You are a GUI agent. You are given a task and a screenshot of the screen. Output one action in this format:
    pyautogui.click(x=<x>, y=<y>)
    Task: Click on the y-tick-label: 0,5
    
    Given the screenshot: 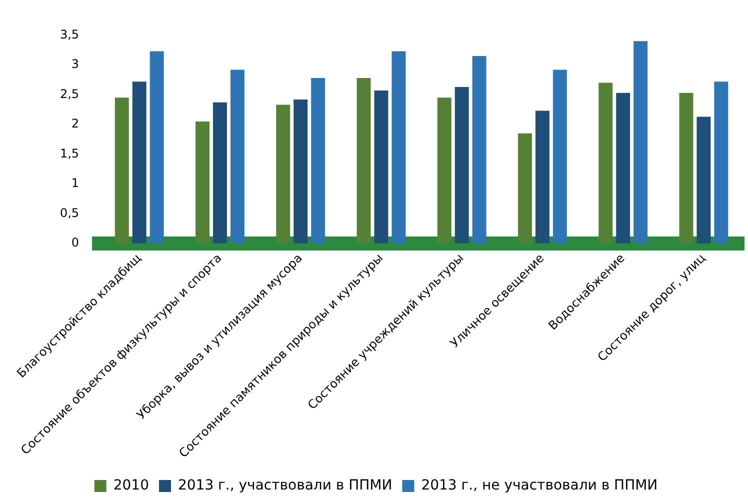 What is the action you would take?
    pyautogui.click(x=70, y=213)
    